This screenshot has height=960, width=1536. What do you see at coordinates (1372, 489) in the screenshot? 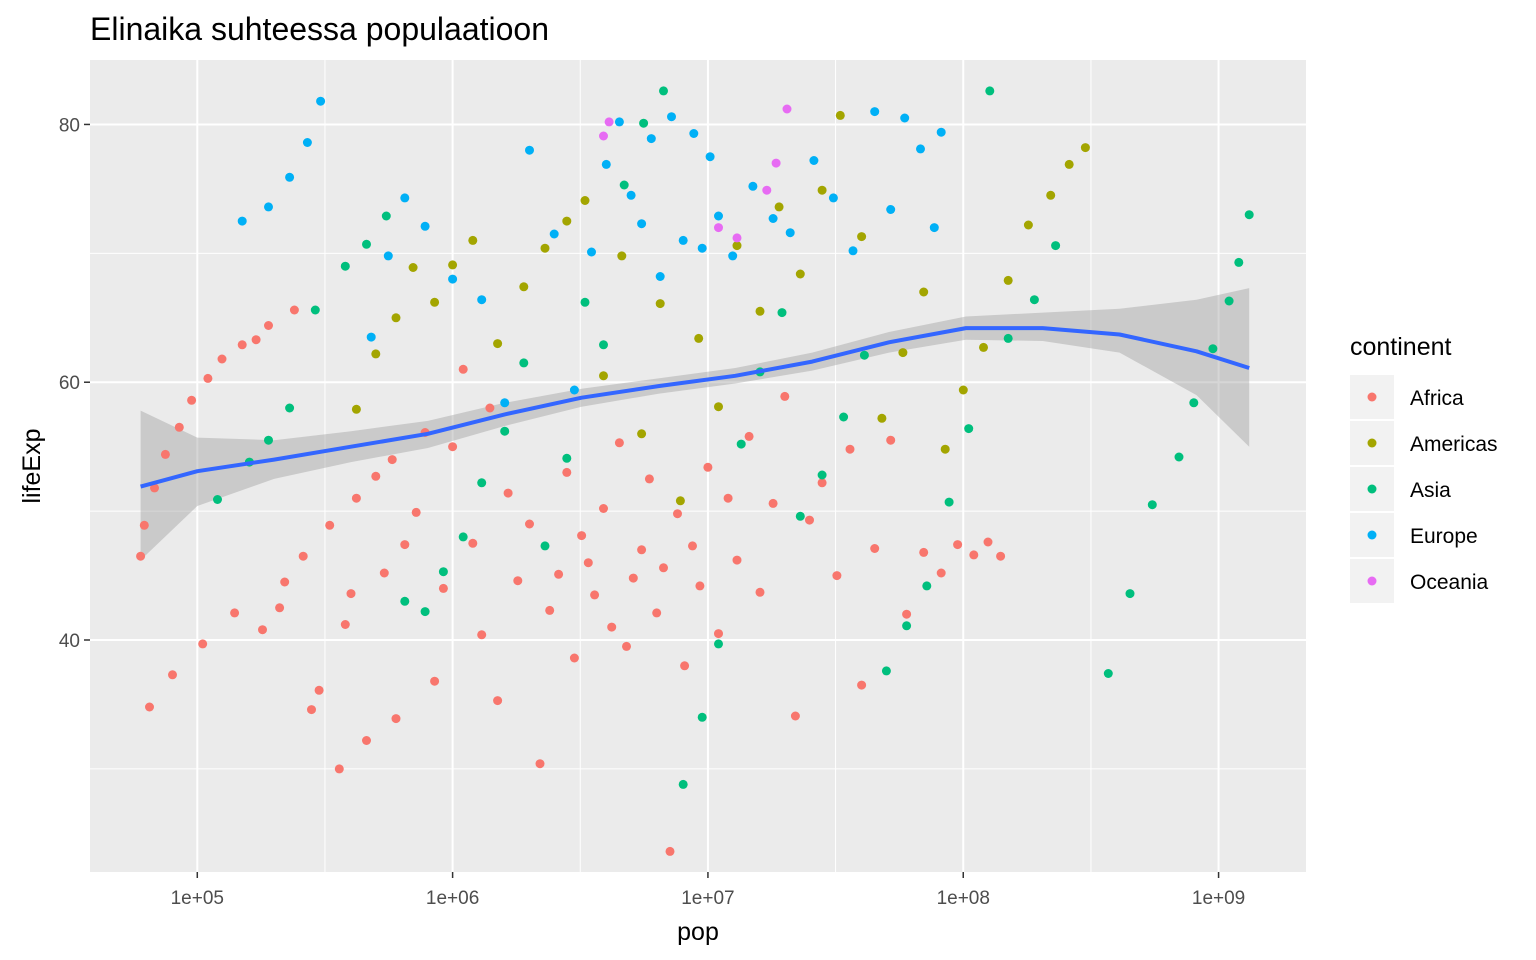
I see `legend-swatch-asia` at bounding box center [1372, 489].